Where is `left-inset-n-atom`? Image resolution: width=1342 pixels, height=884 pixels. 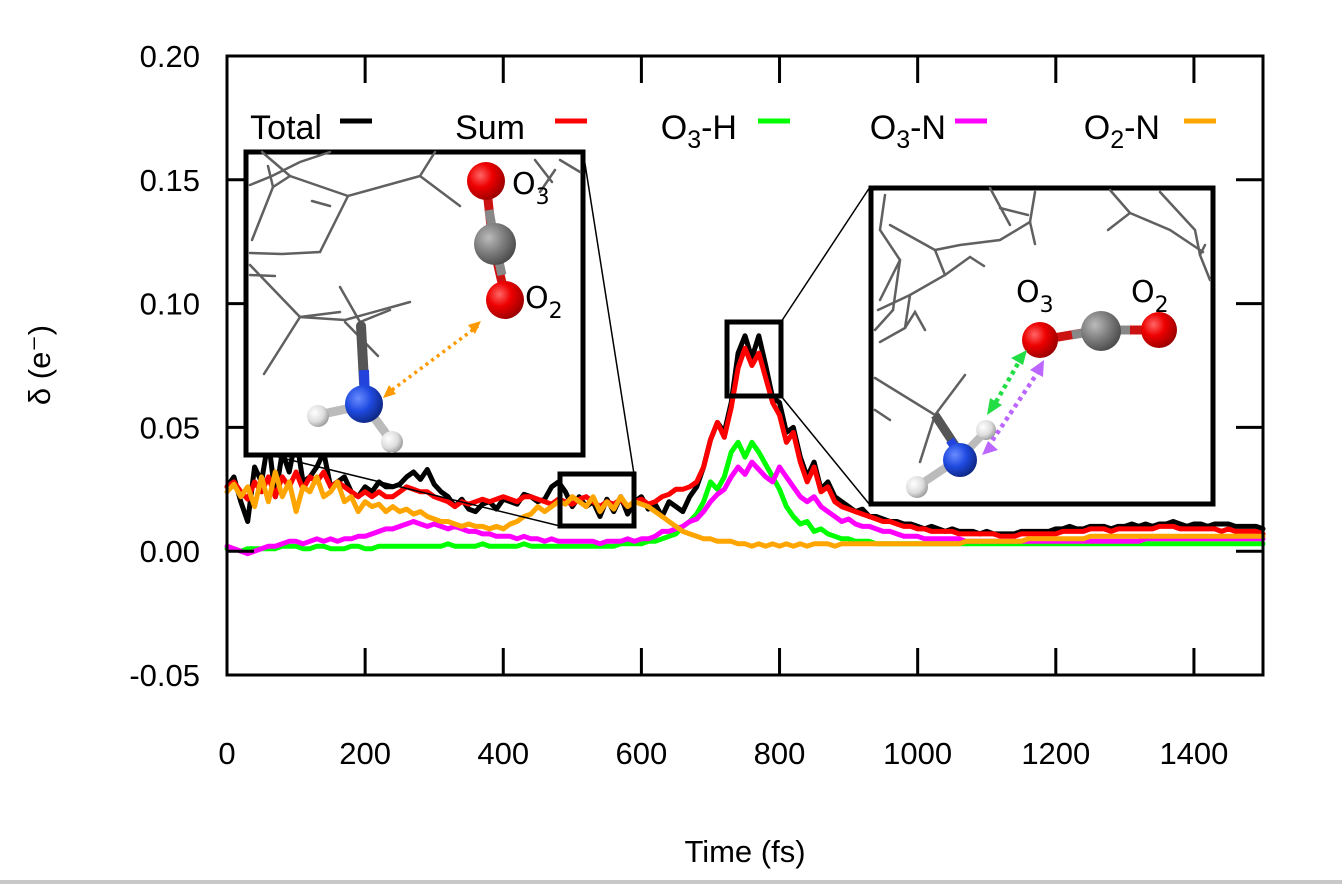 left-inset-n-atom is located at coordinates (364, 404).